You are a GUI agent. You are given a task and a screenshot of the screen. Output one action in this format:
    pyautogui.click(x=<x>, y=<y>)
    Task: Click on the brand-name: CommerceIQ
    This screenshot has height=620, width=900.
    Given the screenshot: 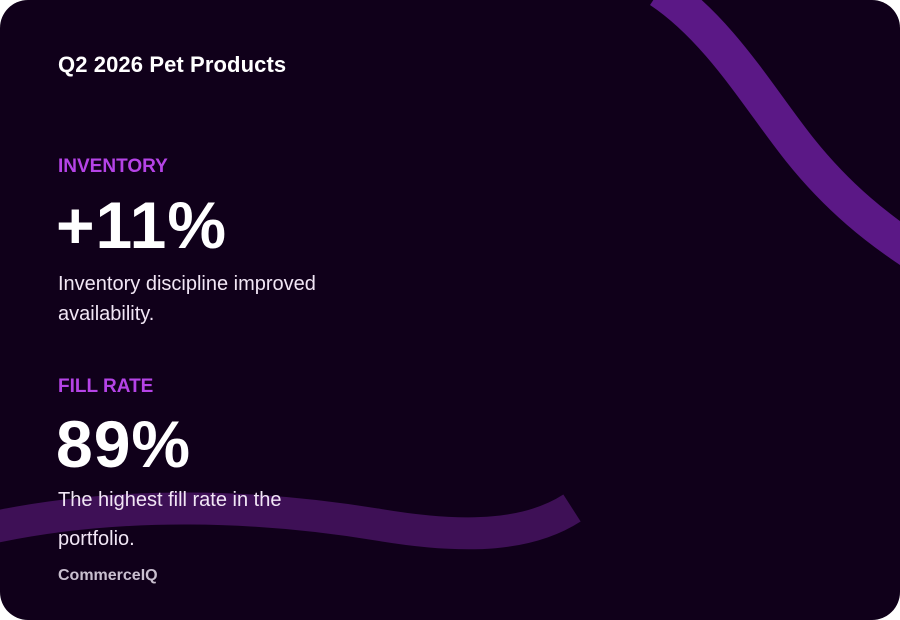 What is the action you would take?
    pyautogui.click(x=108, y=575)
    